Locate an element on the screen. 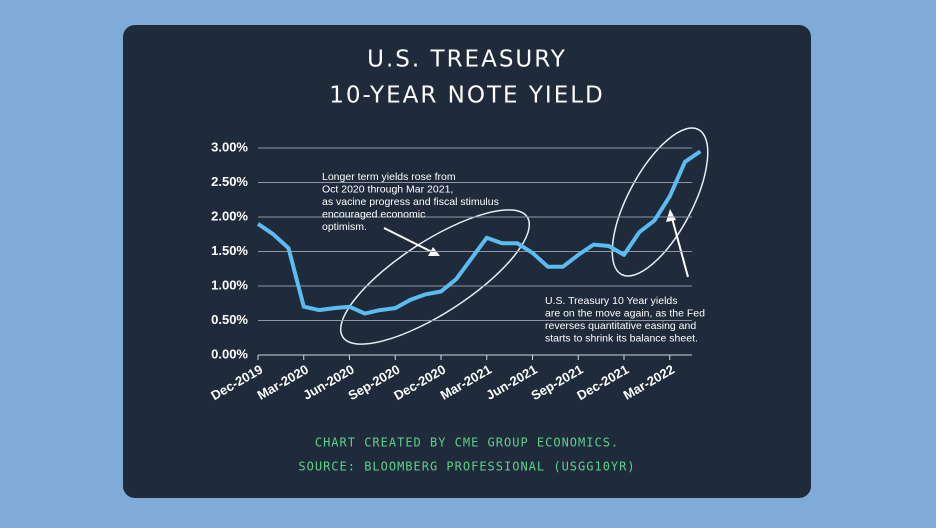  annotation-line: as vacine progress and fiscal stimulus is located at coordinates (410, 202).